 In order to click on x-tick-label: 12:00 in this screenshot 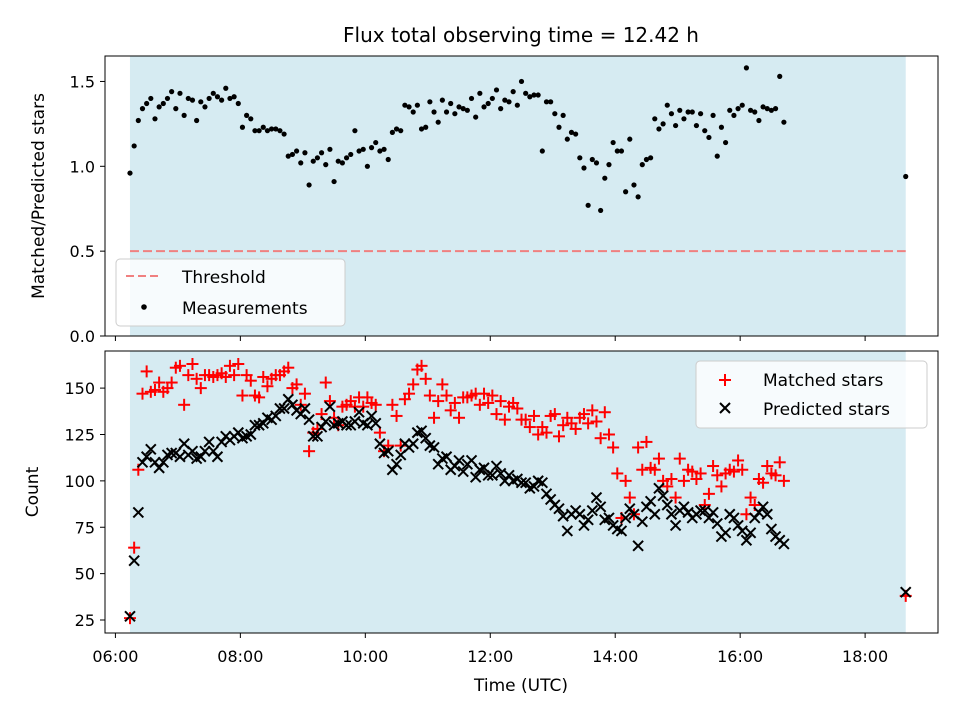, I will do `click(490, 656)`.